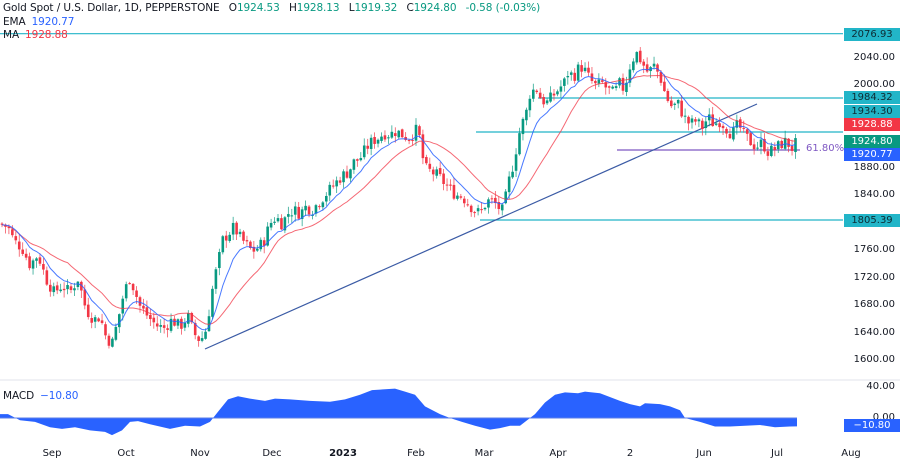 This screenshot has width=900, height=461. Describe the element at coordinates (11, 35) in the screenshot. I see `ma-label: MA` at that location.